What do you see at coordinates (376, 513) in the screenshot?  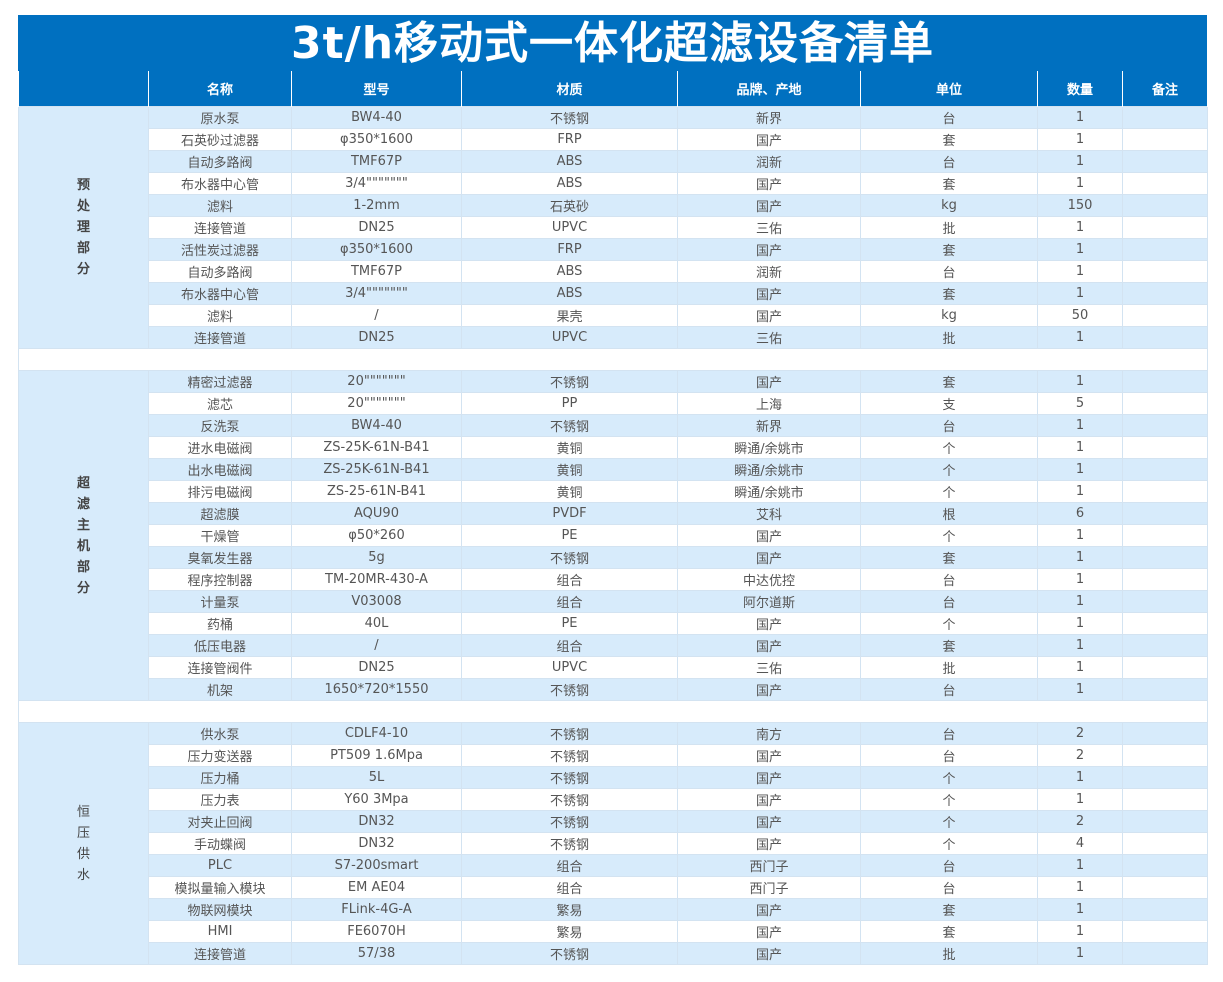 I see `cell-model: AQU90` at bounding box center [376, 513].